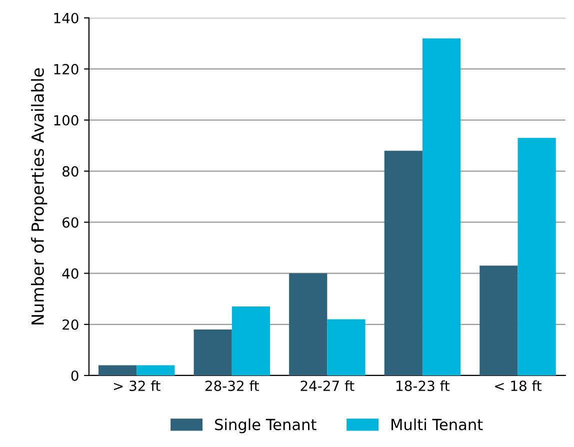 Image resolution: width=574 pixels, height=447 pixels. I want to click on legend-label: Single Tenant, so click(265, 426).